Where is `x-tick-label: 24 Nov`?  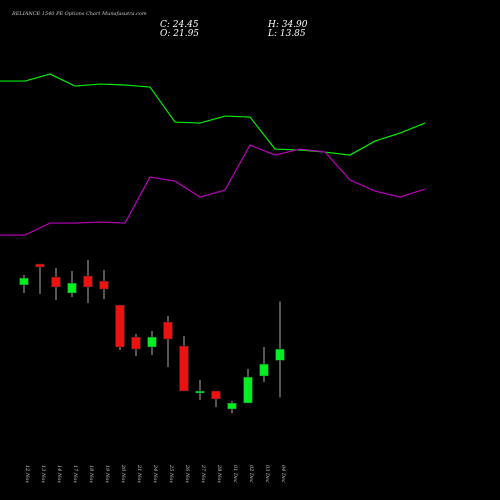
x-tick-label: 24 Nov is located at coordinates (155, 473).